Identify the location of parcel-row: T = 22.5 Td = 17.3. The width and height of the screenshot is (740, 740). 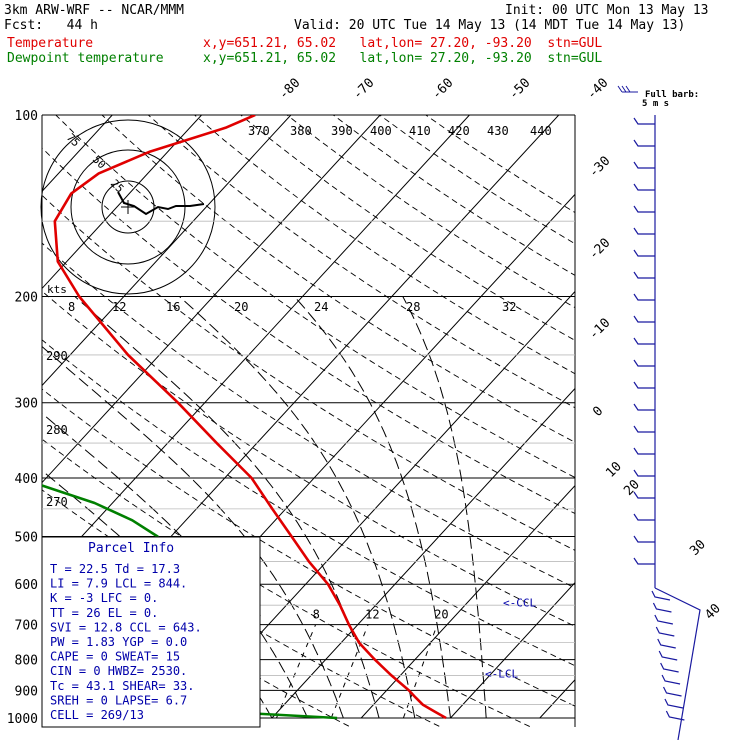
(115, 569).